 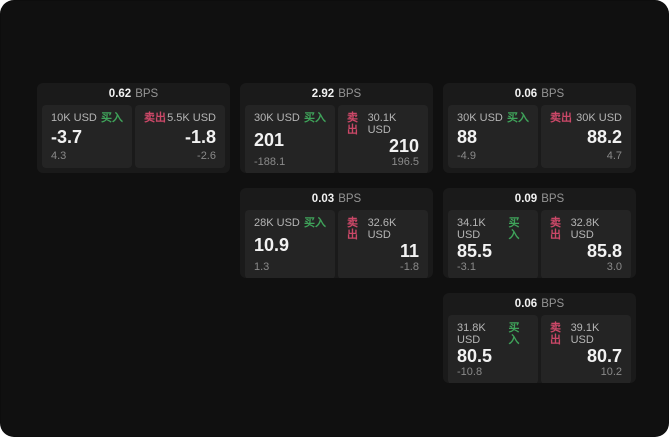 What do you see at coordinates (405, 162) in the screenshot?
I see `sell-sub-value: 196.5` at bounding box center [405, 162].